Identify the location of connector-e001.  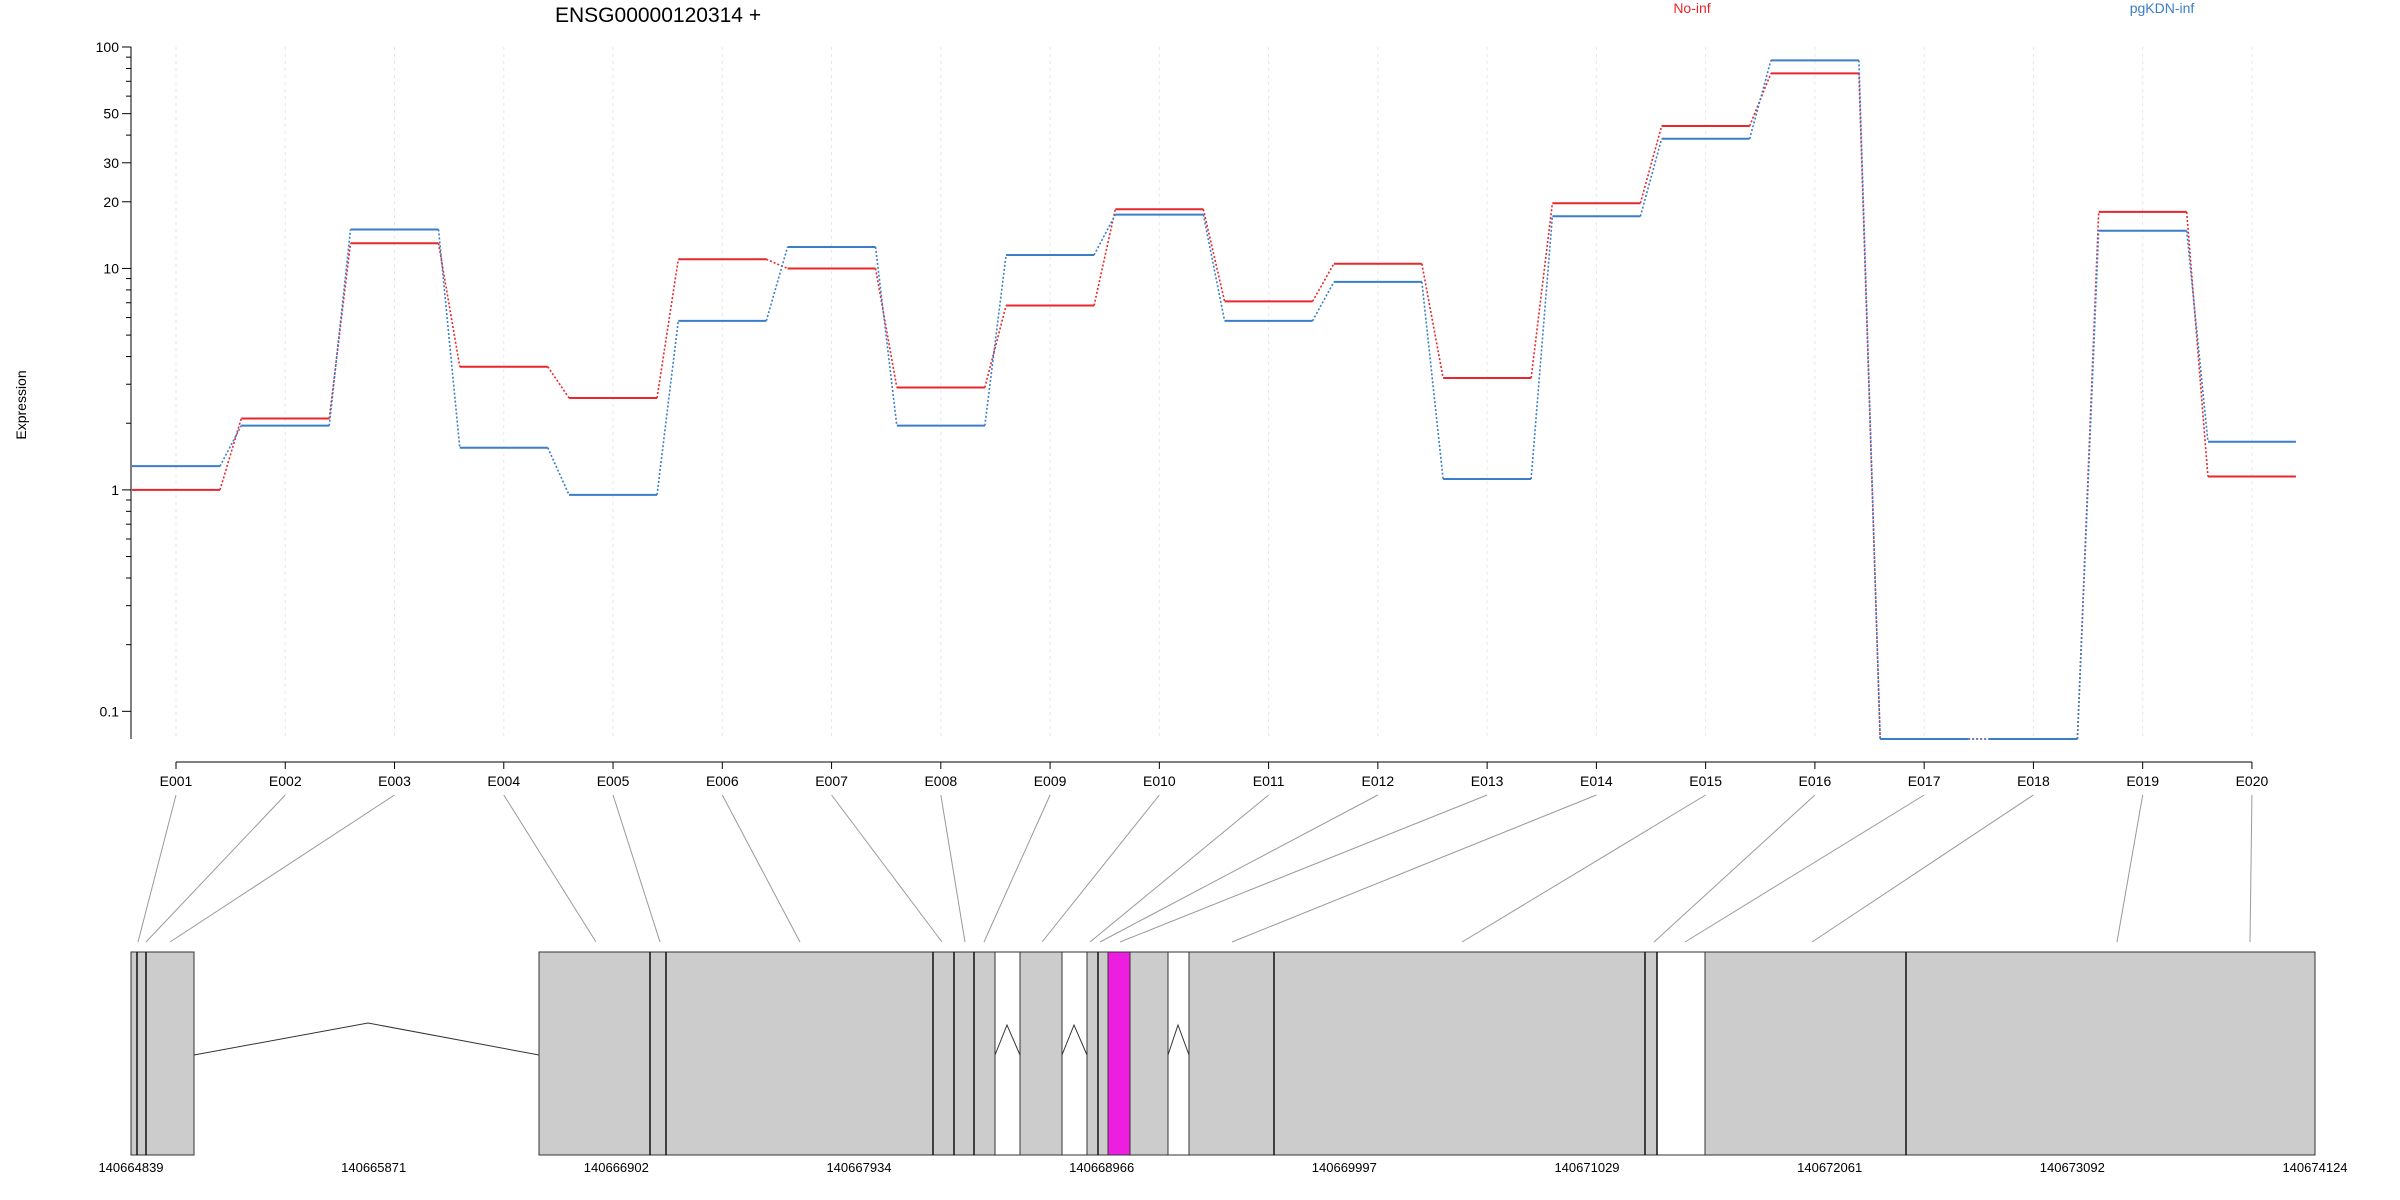
(157, 868).